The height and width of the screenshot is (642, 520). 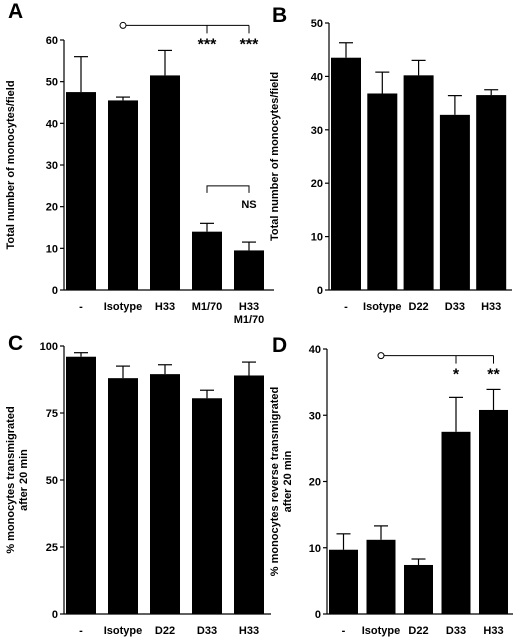 What do you see at coordinates (275, 482) in the screenshot?
I see `y-axis-label: % monocytes reverse transmigrated` at bounding box center [275, 482].